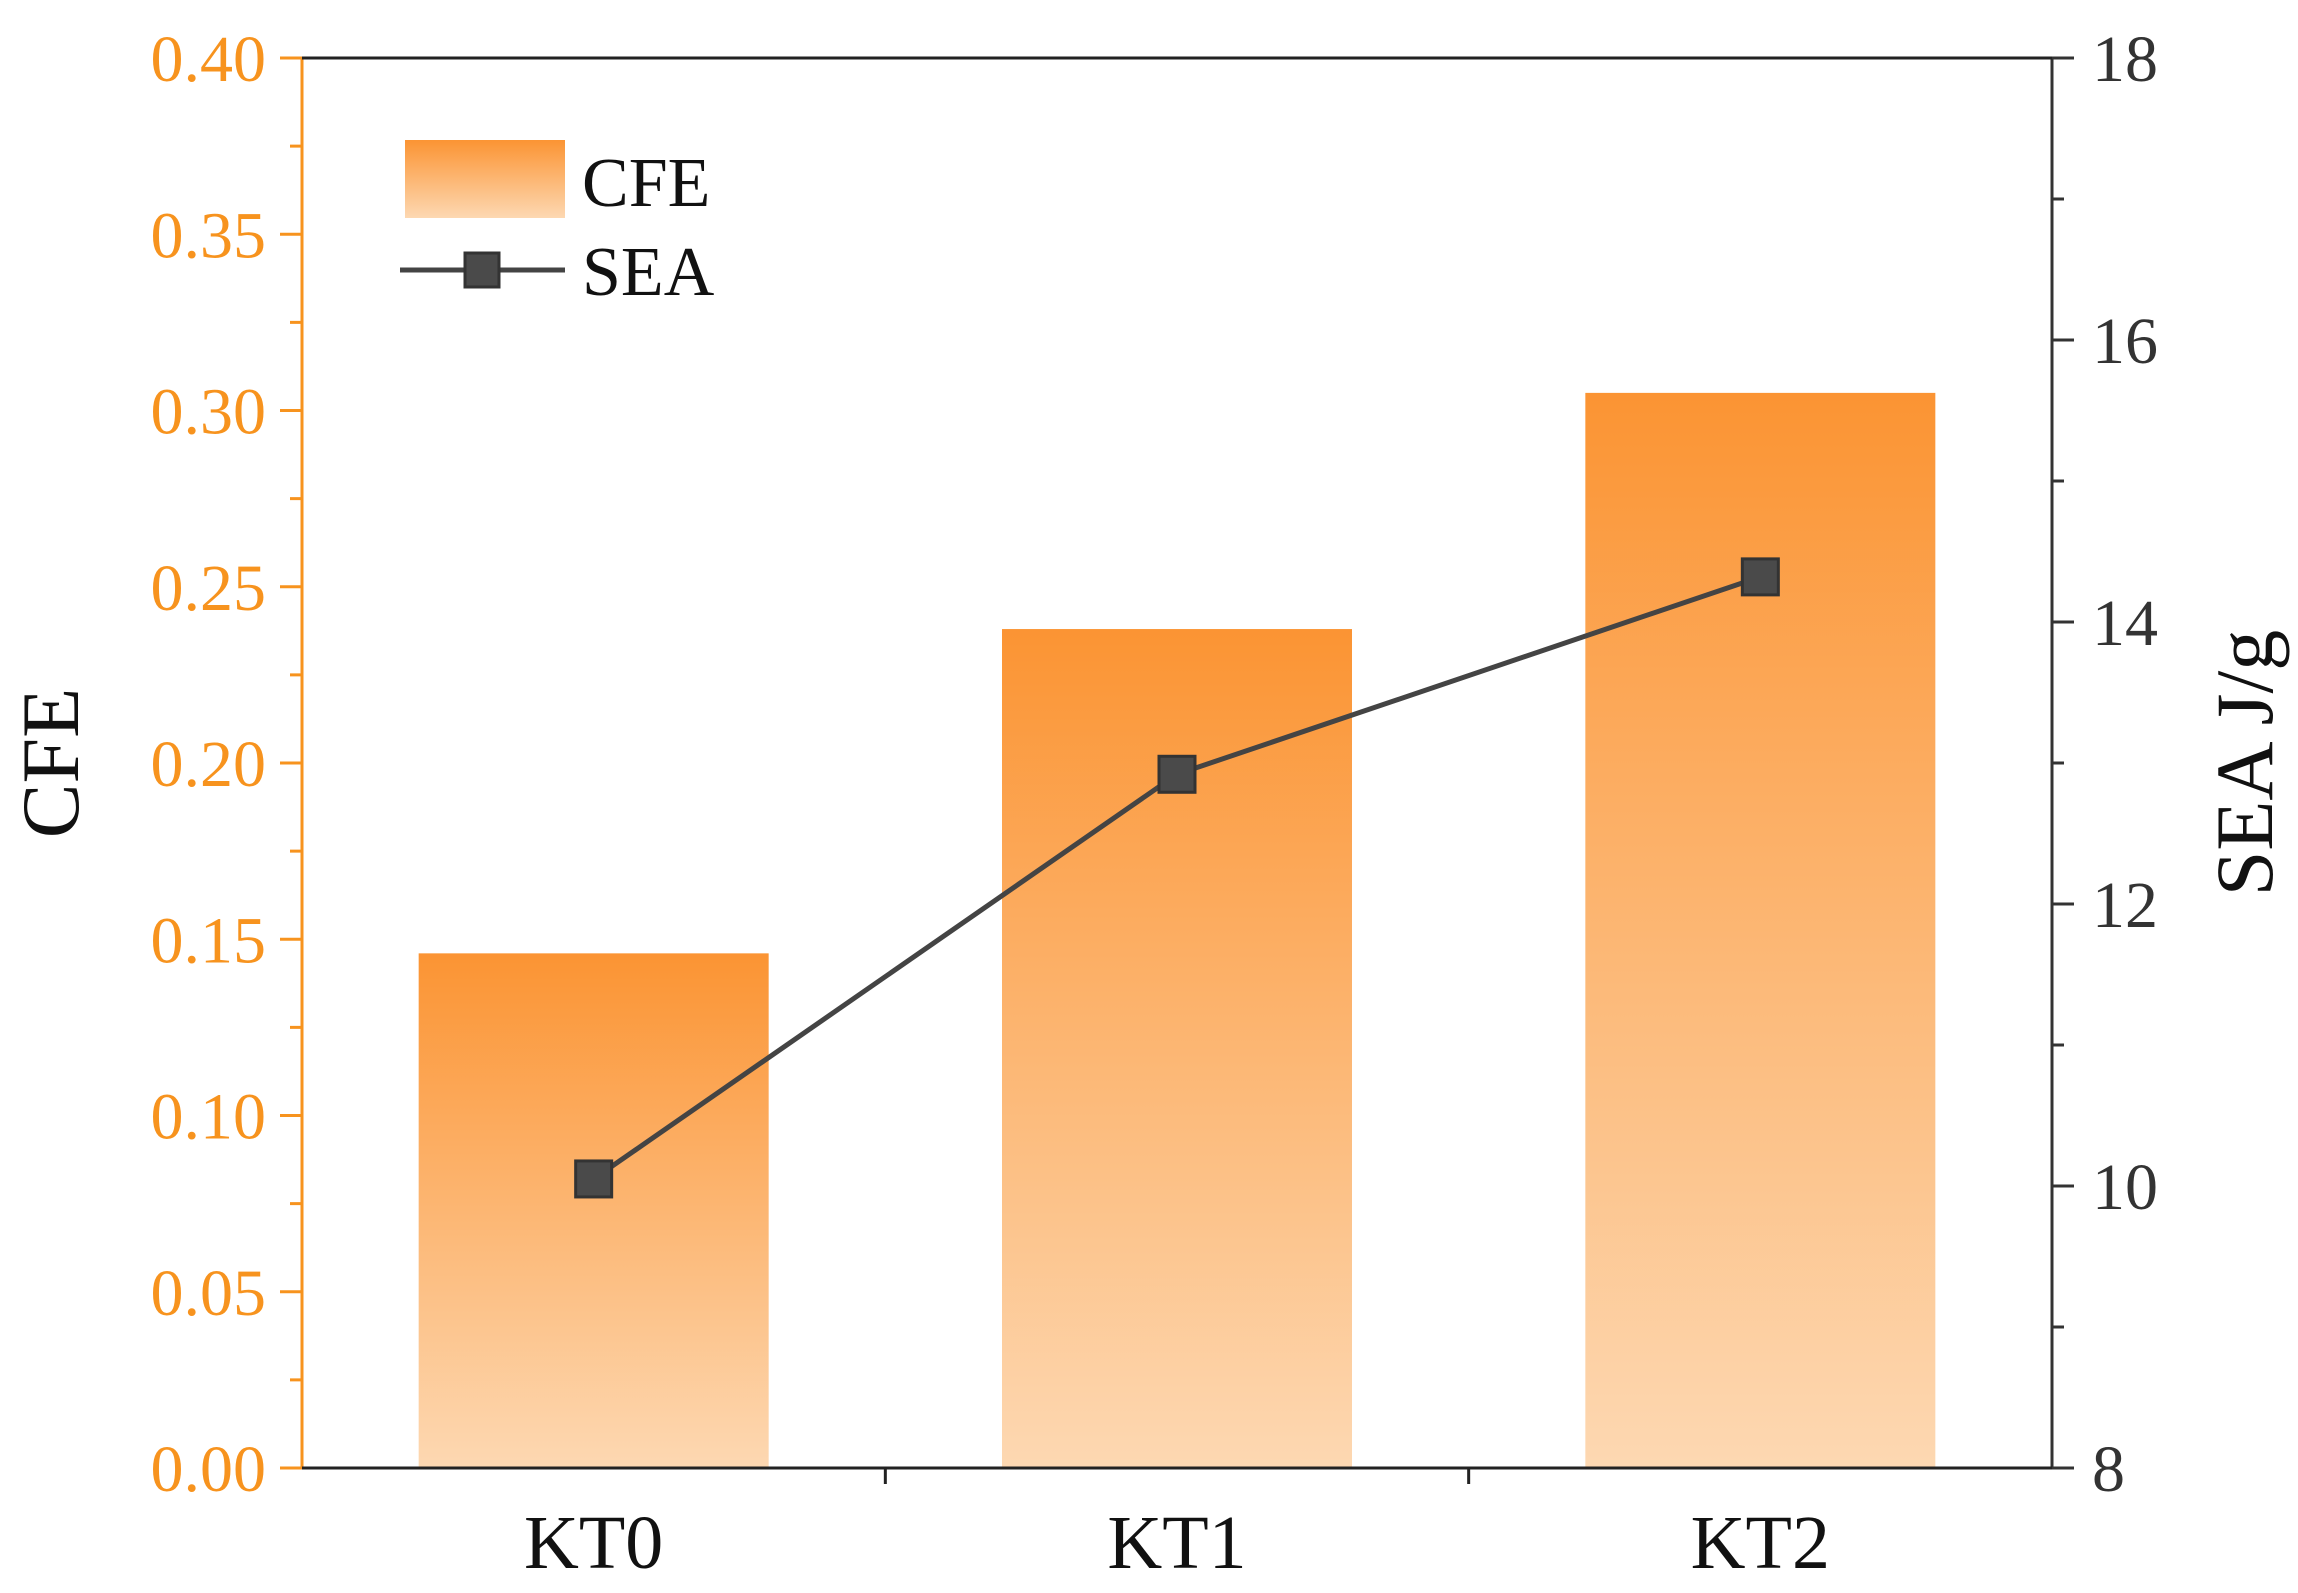 This screenshot has height=1593, width=2298. What do you see at coordinates (2125, 905) in the screenshot?
I see `right-tick-label: 12` at bounding box center [2125, 905].